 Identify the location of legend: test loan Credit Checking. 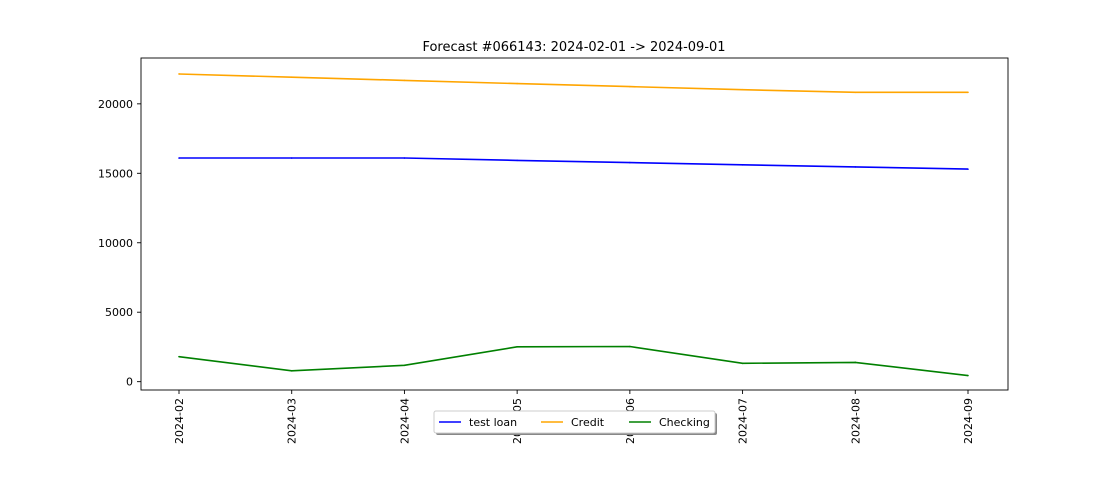
(575, 422).